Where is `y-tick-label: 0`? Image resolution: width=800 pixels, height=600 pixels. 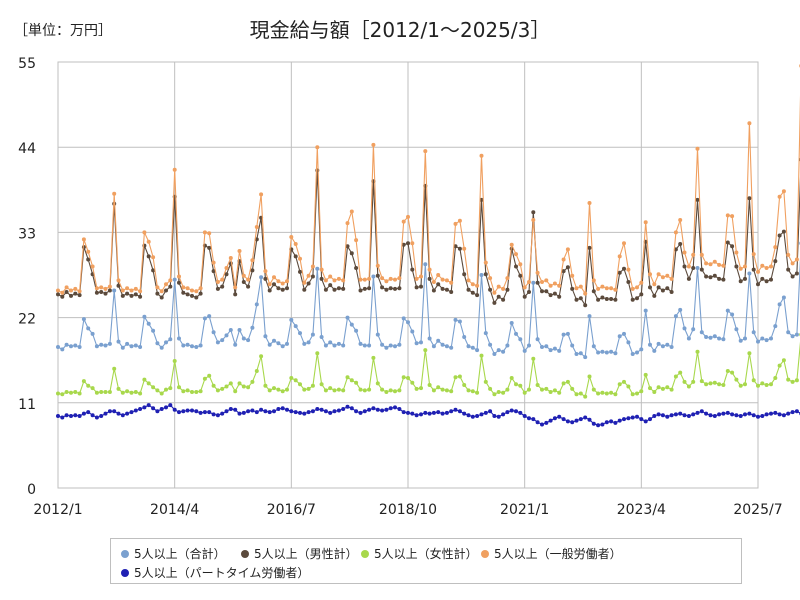
y-tick-label: 0 is located at coordinates (31, 490).